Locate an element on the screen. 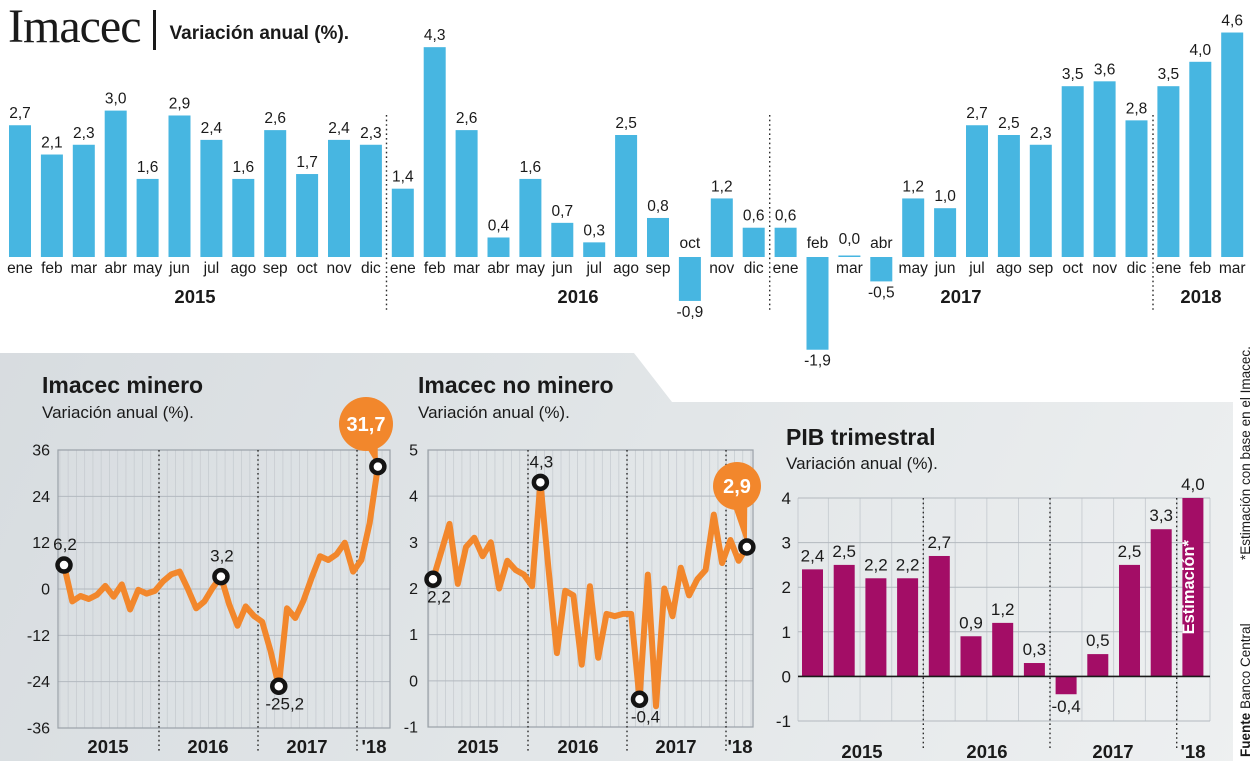  svg-text: dic is located at coordinates (1137, 268).